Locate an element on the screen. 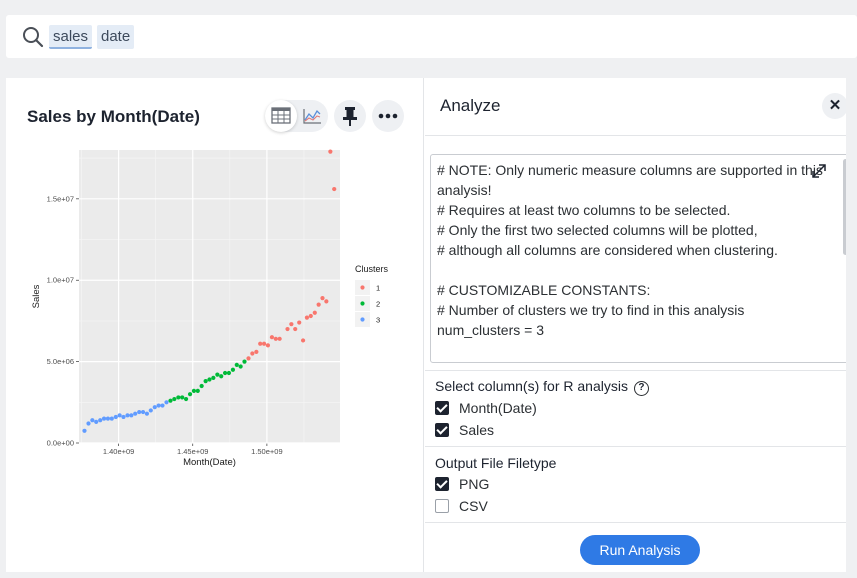 This screenshot has height=578, width=857. chart-view-button is located at coordinates (312, 116).